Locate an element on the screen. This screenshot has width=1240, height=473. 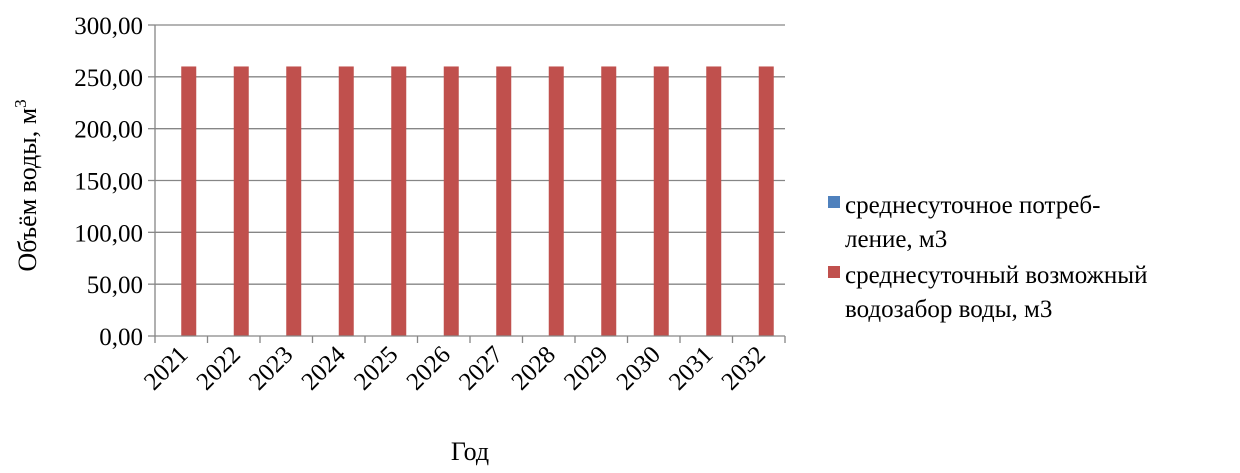
x-tick-label: 2024 is located at coordinates (324, 368).